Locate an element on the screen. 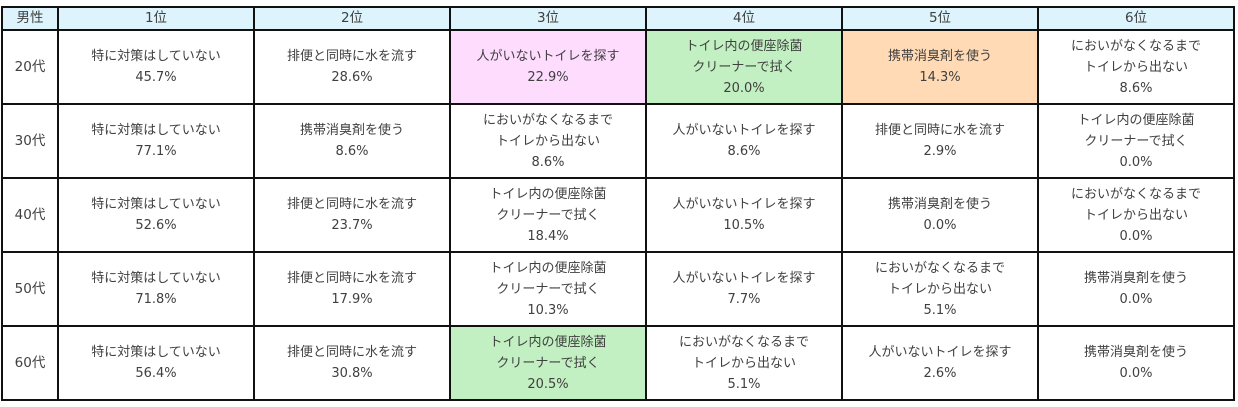 The image size is (1238, 407). rank-5-cell: においがなくなるまで トイレから出ない 5.1% is located at coordinates (940, 289).